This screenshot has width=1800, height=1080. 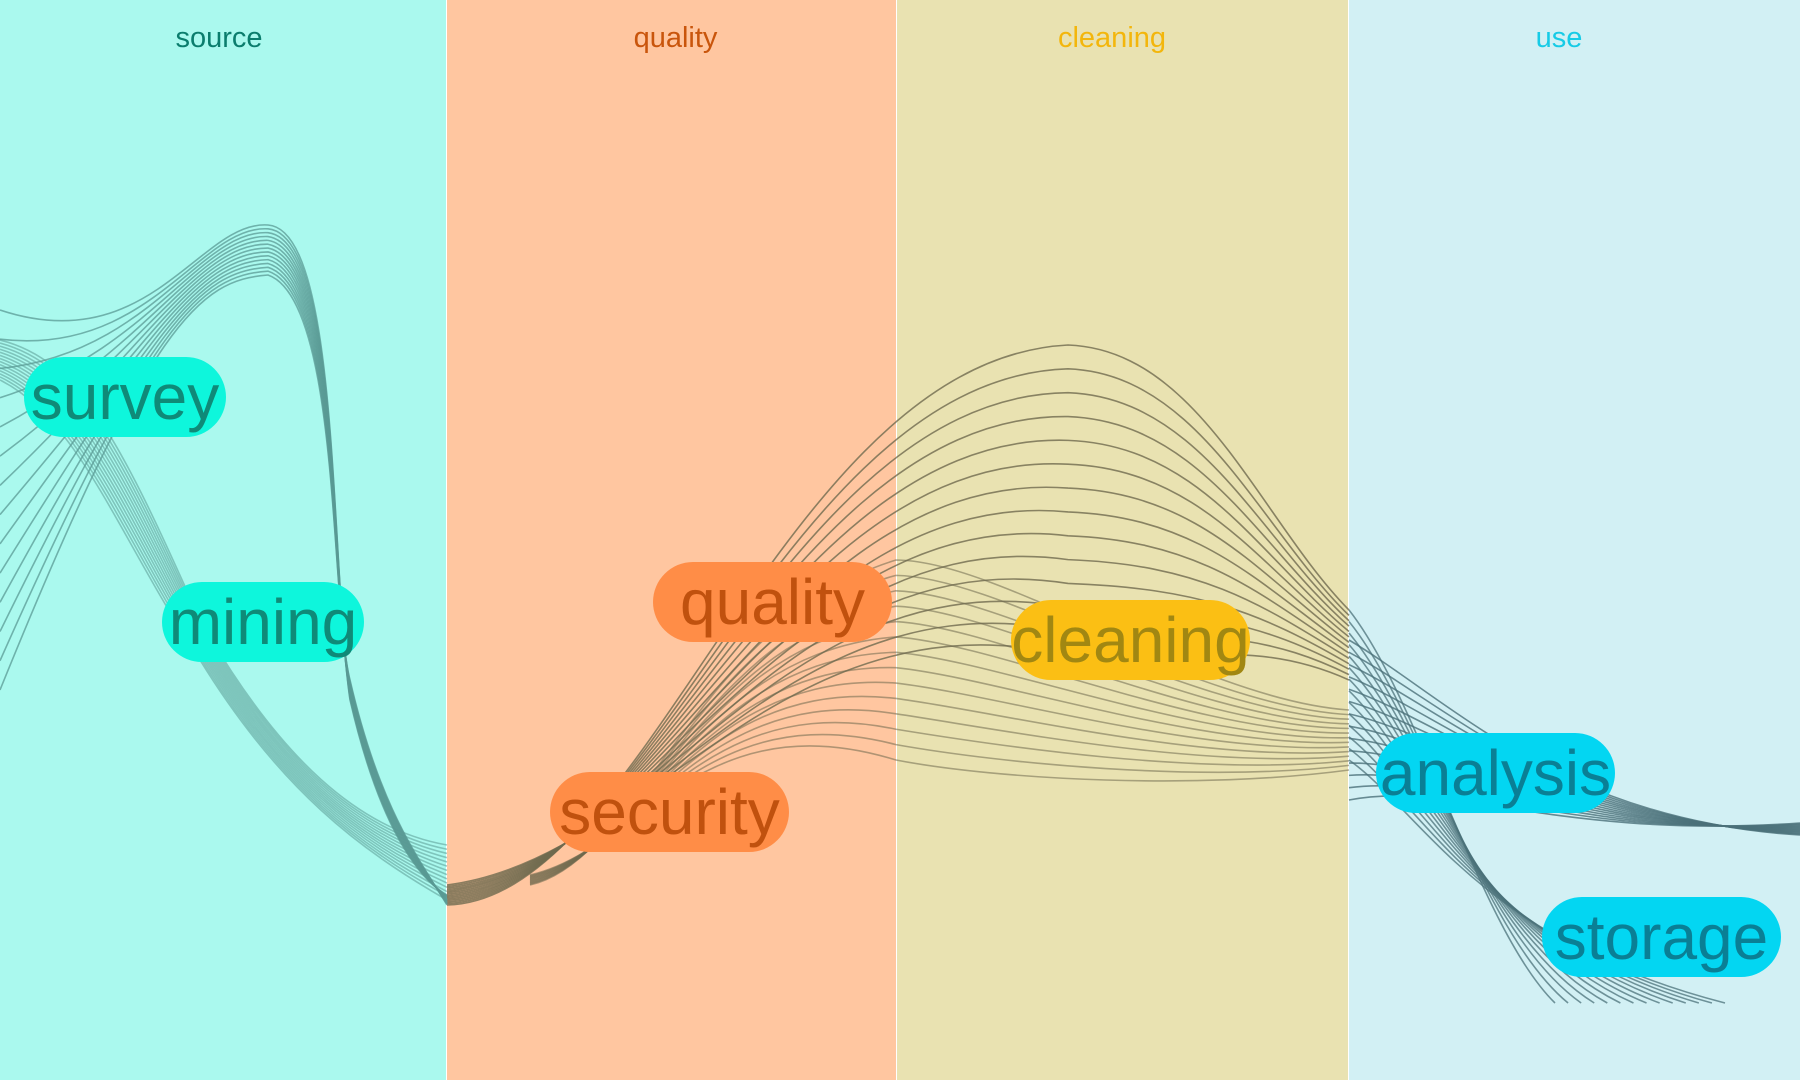 What do you see at coordinates (1661, 937) in the screenshot?
I see `node-storage: storage` at bounding box center [1661, 937].